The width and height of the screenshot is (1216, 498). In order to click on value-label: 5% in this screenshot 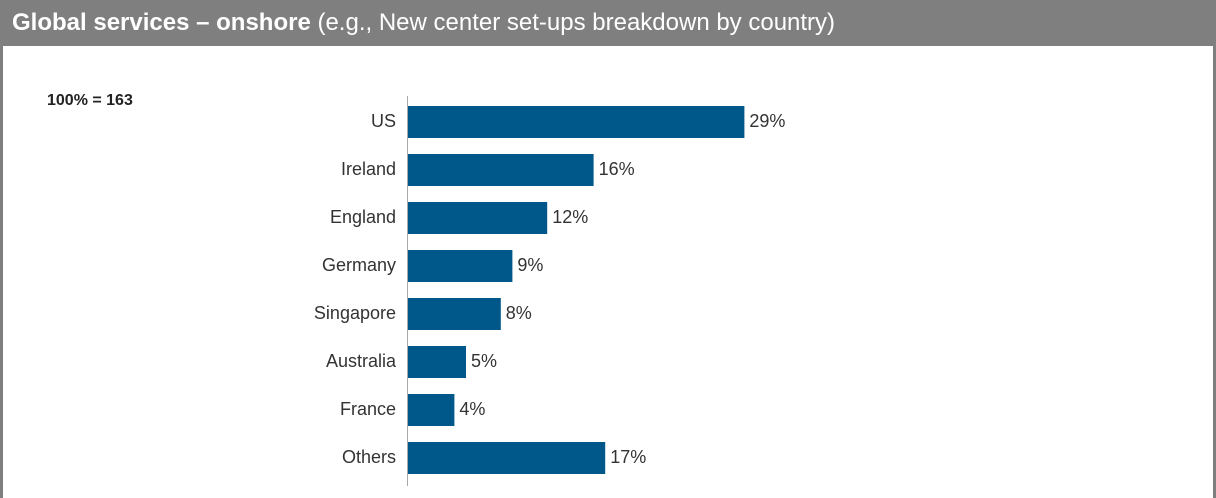, I will do `click(484, 361)`.